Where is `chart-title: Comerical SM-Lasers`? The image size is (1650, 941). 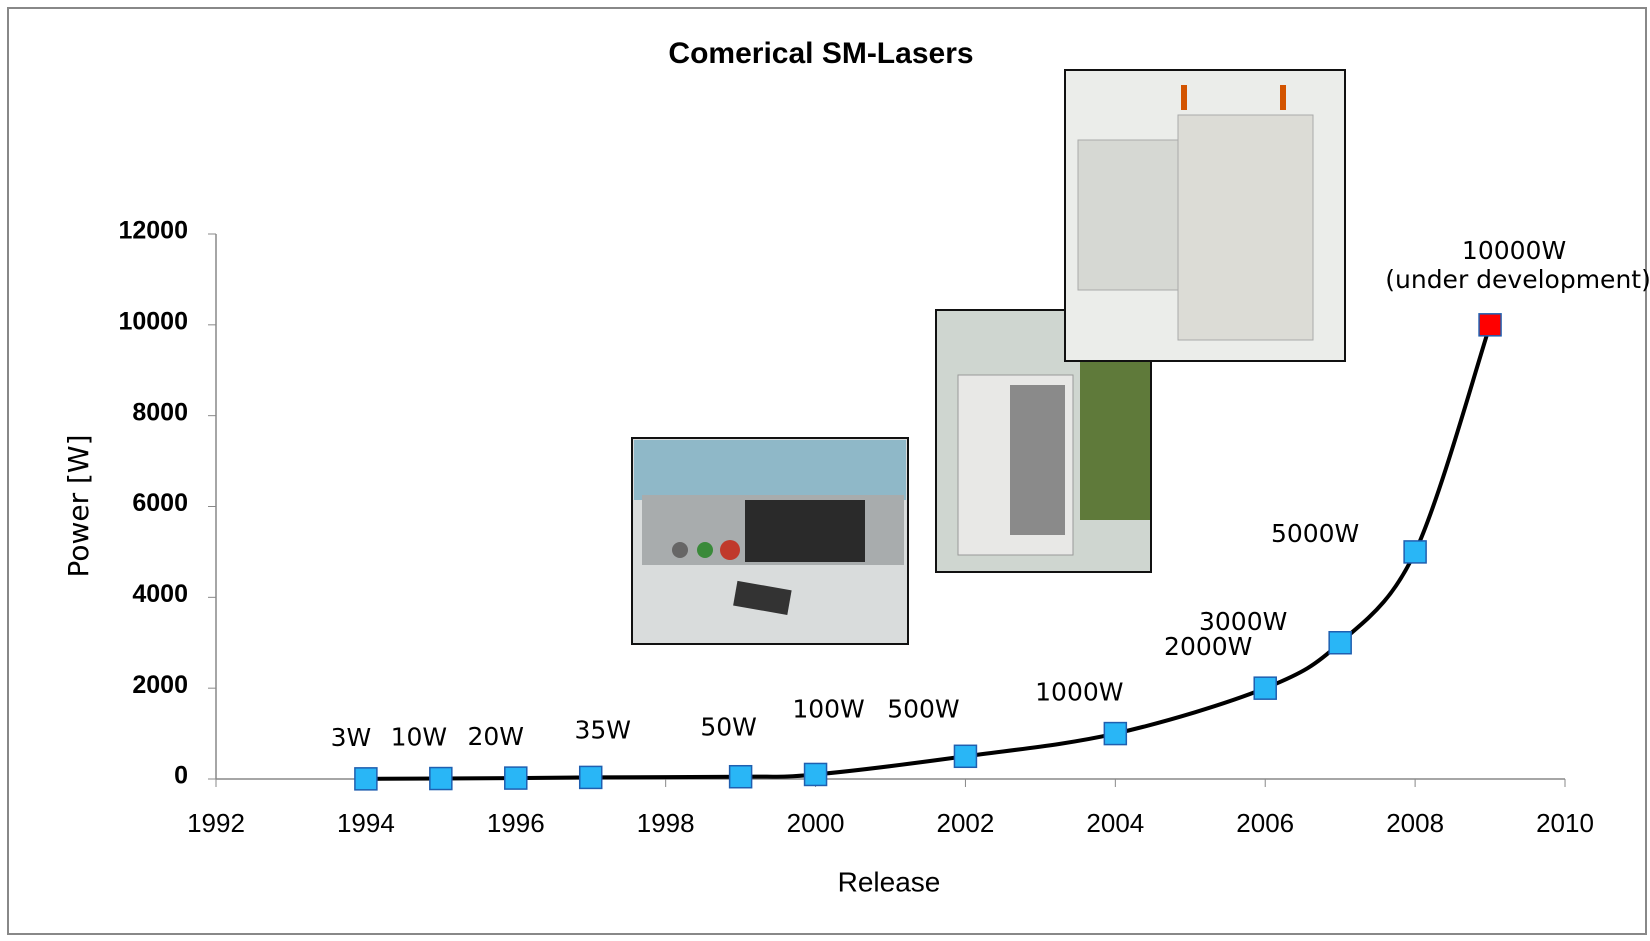 chart-title: Comerical SM-Lasers is located at coordinates (820, 53).